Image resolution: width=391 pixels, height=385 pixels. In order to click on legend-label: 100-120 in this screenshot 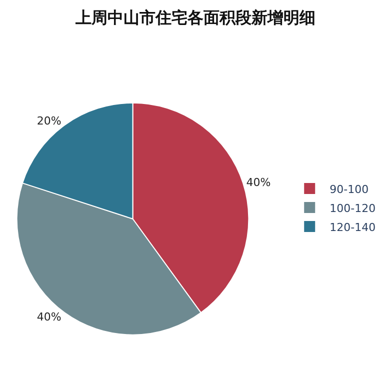, I will do `click(353, 208)`.